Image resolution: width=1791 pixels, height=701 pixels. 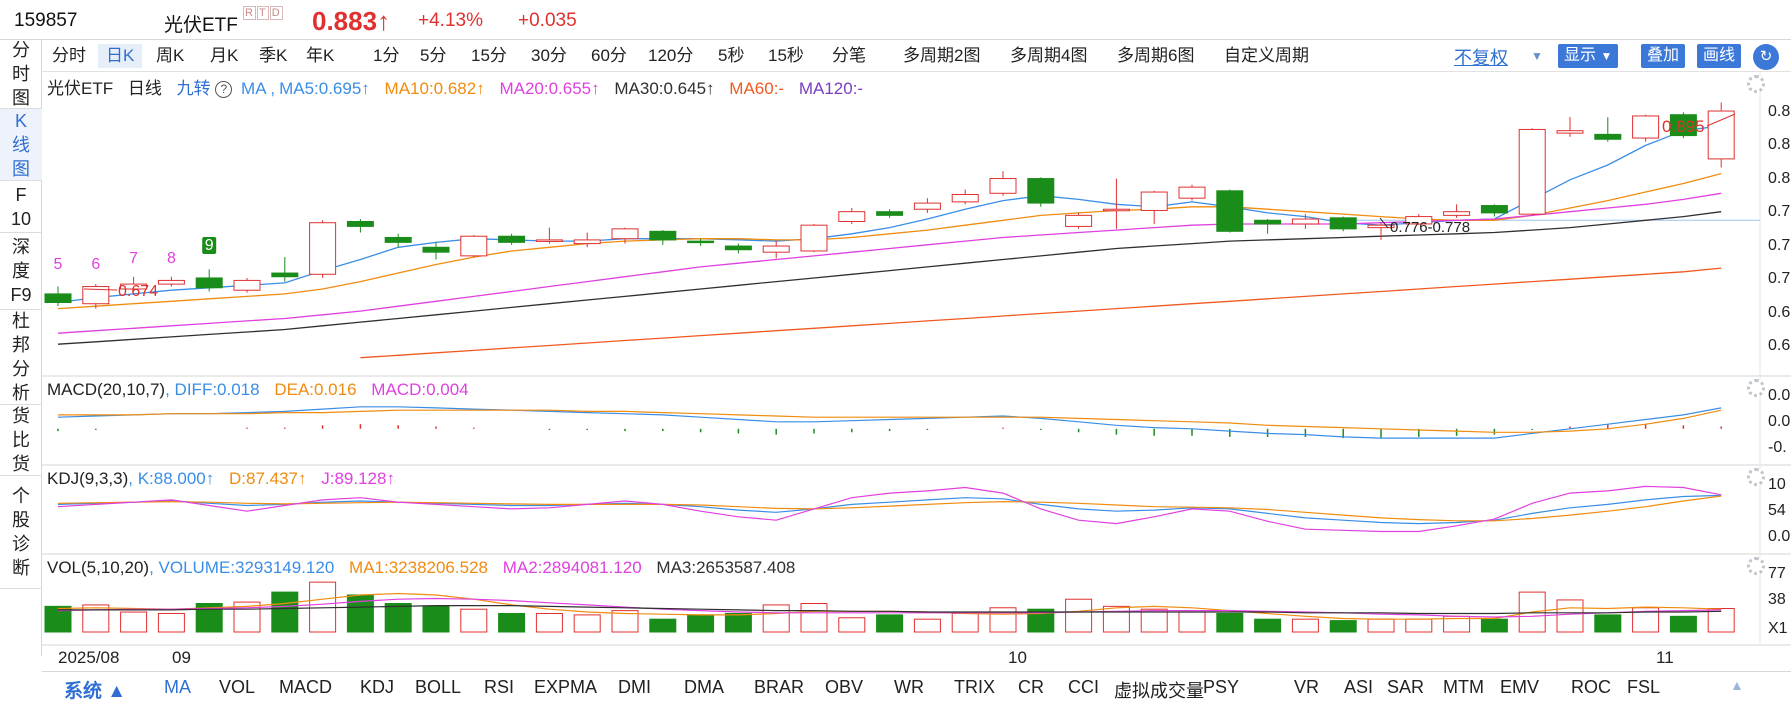 What do you see at coordinates (489, 55) in the screenshot?
I see `period-tab: 15分` at bounding box center [489, 55].